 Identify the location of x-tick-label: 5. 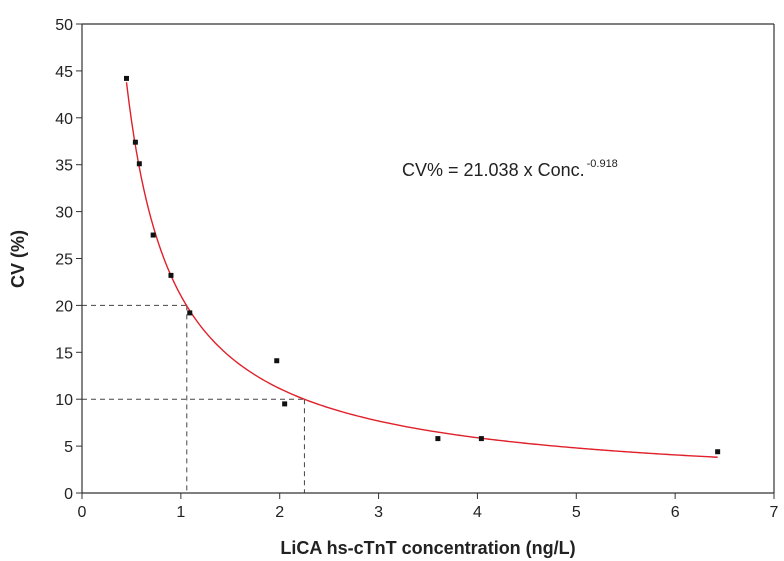
(576, 512).